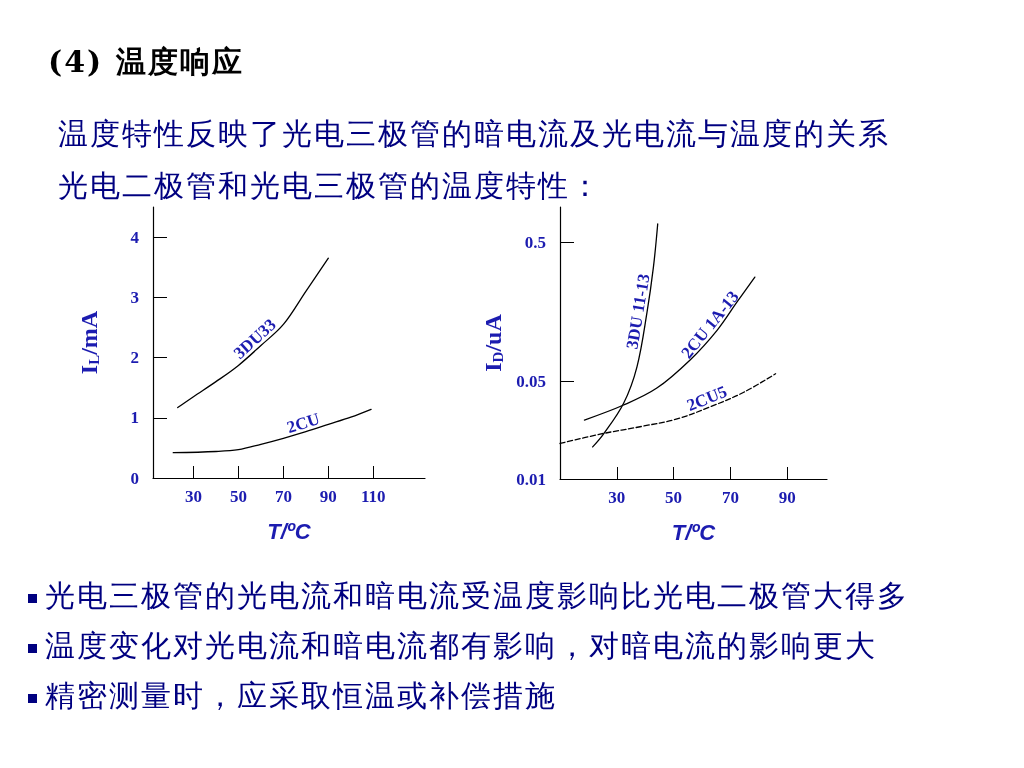 The image size is (1024, 768). Describe the element at coordinates (535, 243) in the screenshot. I see `y-tick-label: 0.5` at that location.